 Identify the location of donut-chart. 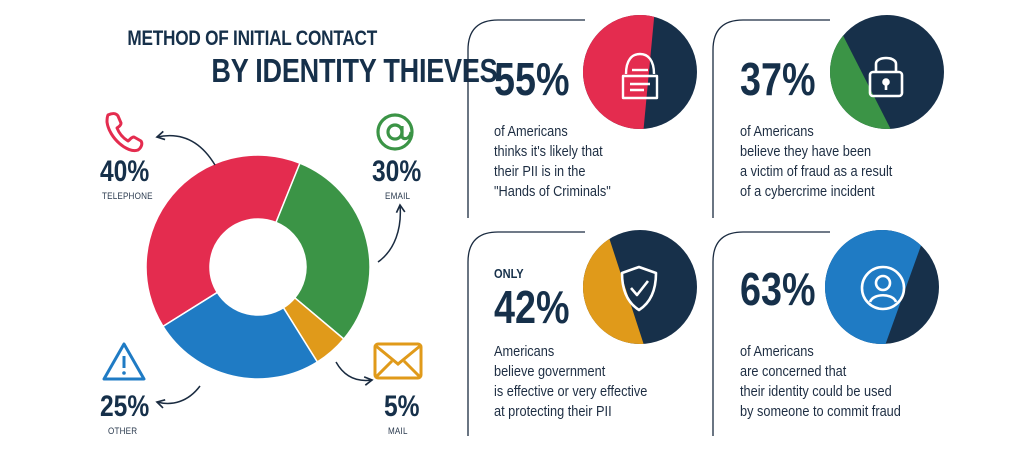
(258, 267).